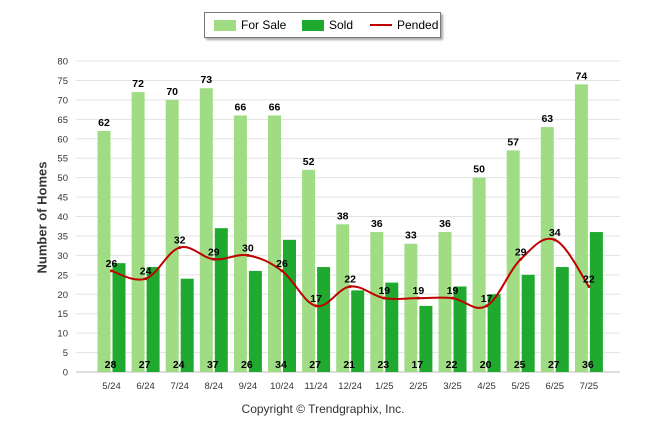 The height and width of the screenshot is (434, 646). Describe the element at coordinates (62, 314) in the screenshot. I see `y-tick-label: 15` at that location.